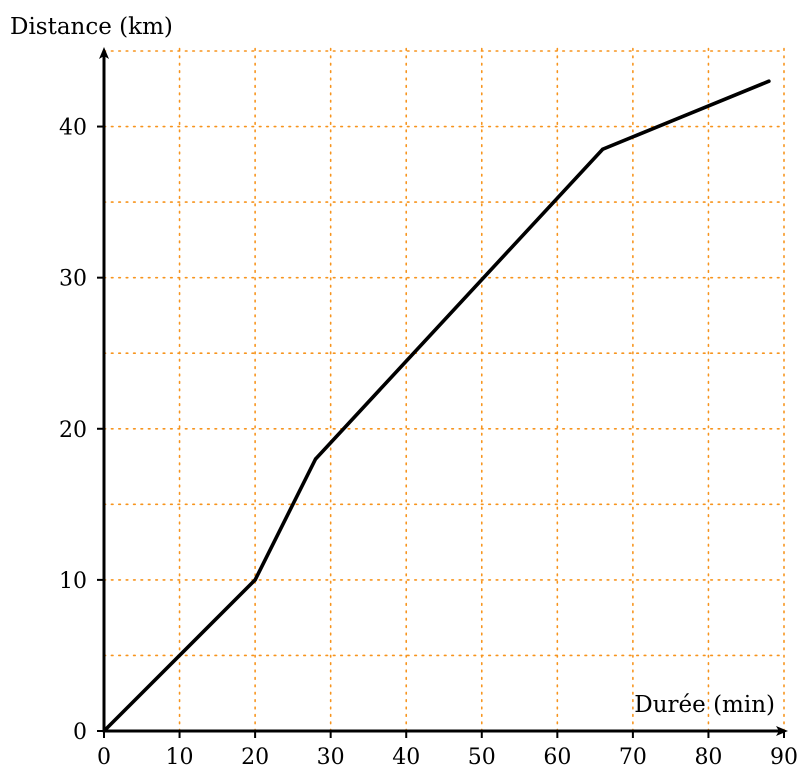 The image size is (800, 779). I want to click on x-tick-label: 60, so click(557, 757).